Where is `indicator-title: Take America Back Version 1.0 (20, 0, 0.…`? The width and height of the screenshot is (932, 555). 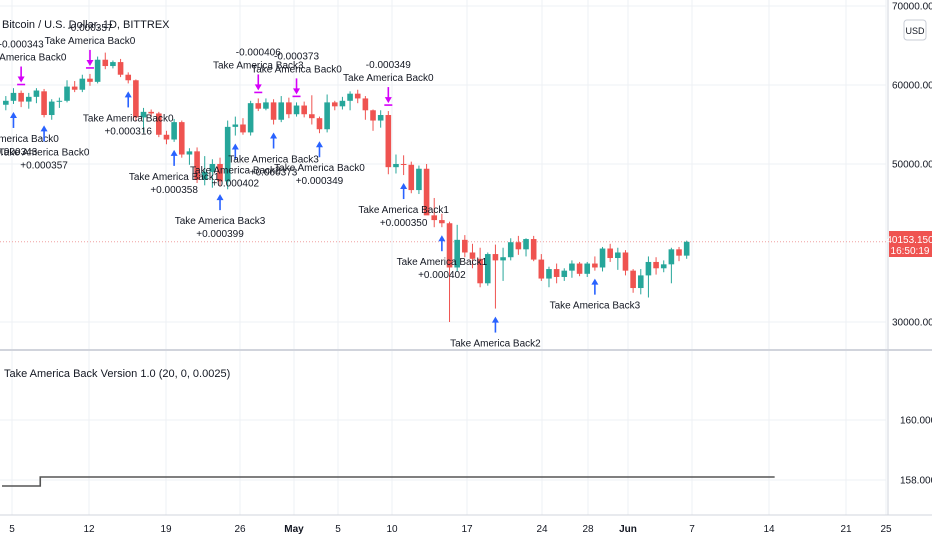
indicator-title: Take America Back Version 1.0 (20, 0, 0.… is located at coordinates (117, 374).